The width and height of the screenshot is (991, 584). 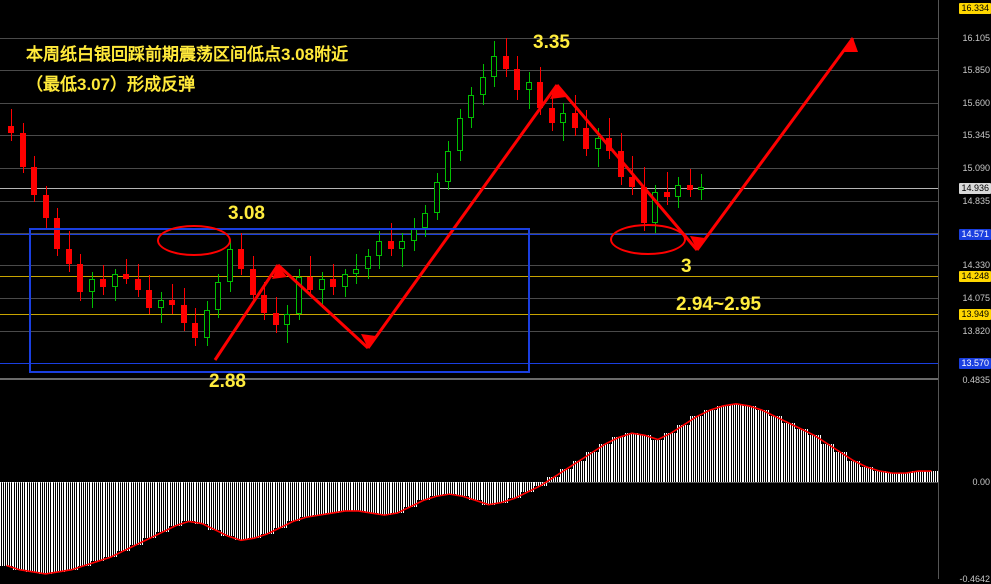 What do you see at coordinates (279, 300) in the screenshot?
I see `range-box` at bounding box center [279, 300].